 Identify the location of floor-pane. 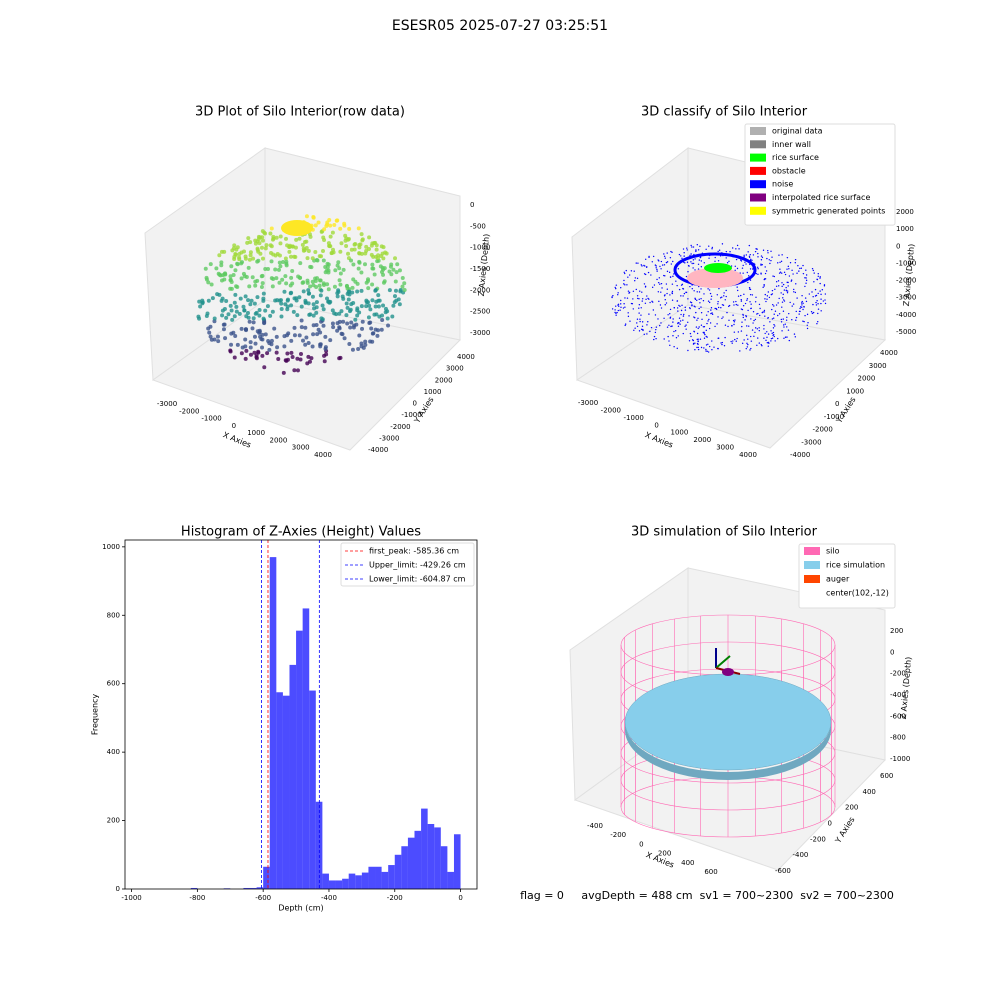
(731, 376).